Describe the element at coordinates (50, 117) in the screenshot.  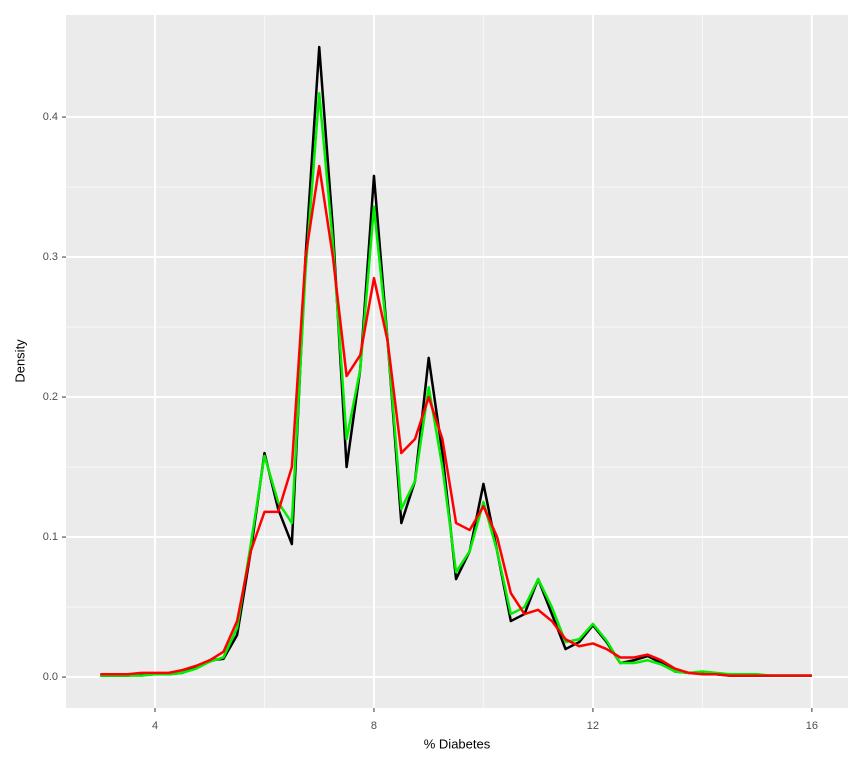
I see `y-tick-label: 0.4` at that location.